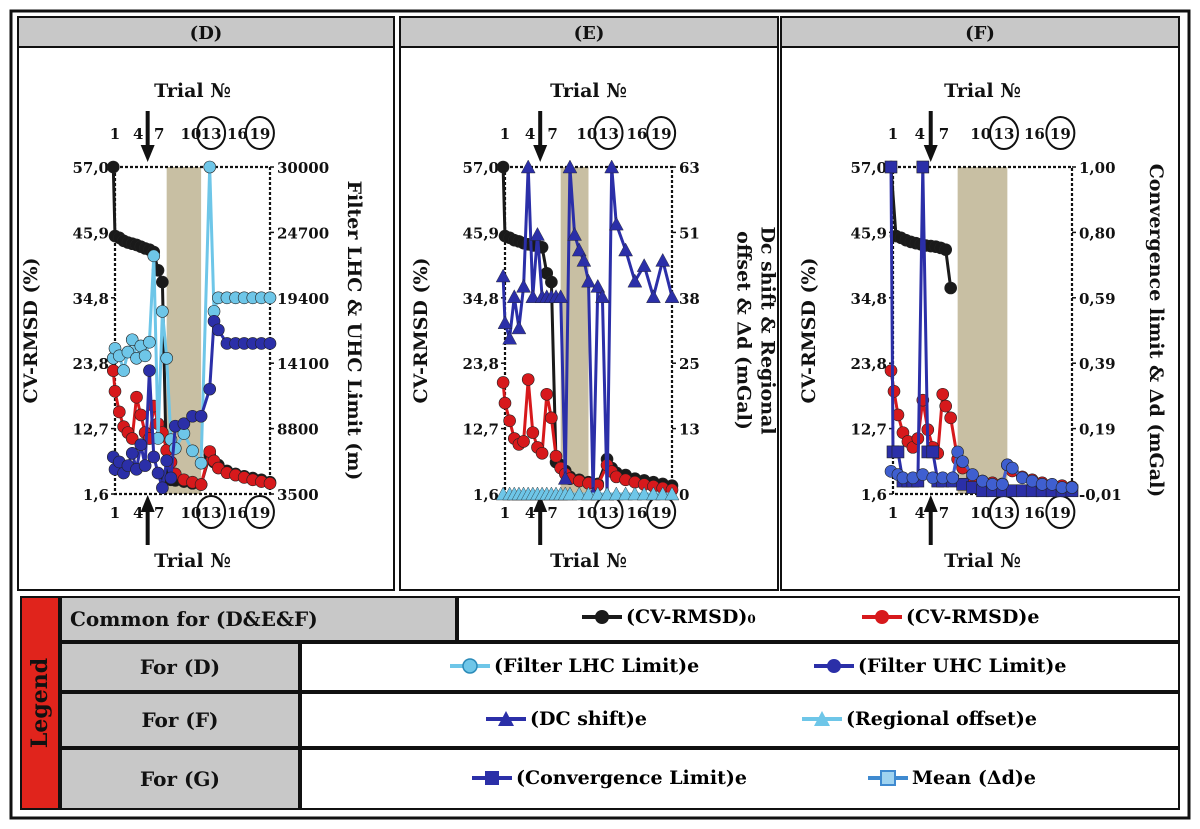 Image resolution: width=1200 pixels, height=829 pixels. I want to click on right-tick-label: 51, so click(689, 233).